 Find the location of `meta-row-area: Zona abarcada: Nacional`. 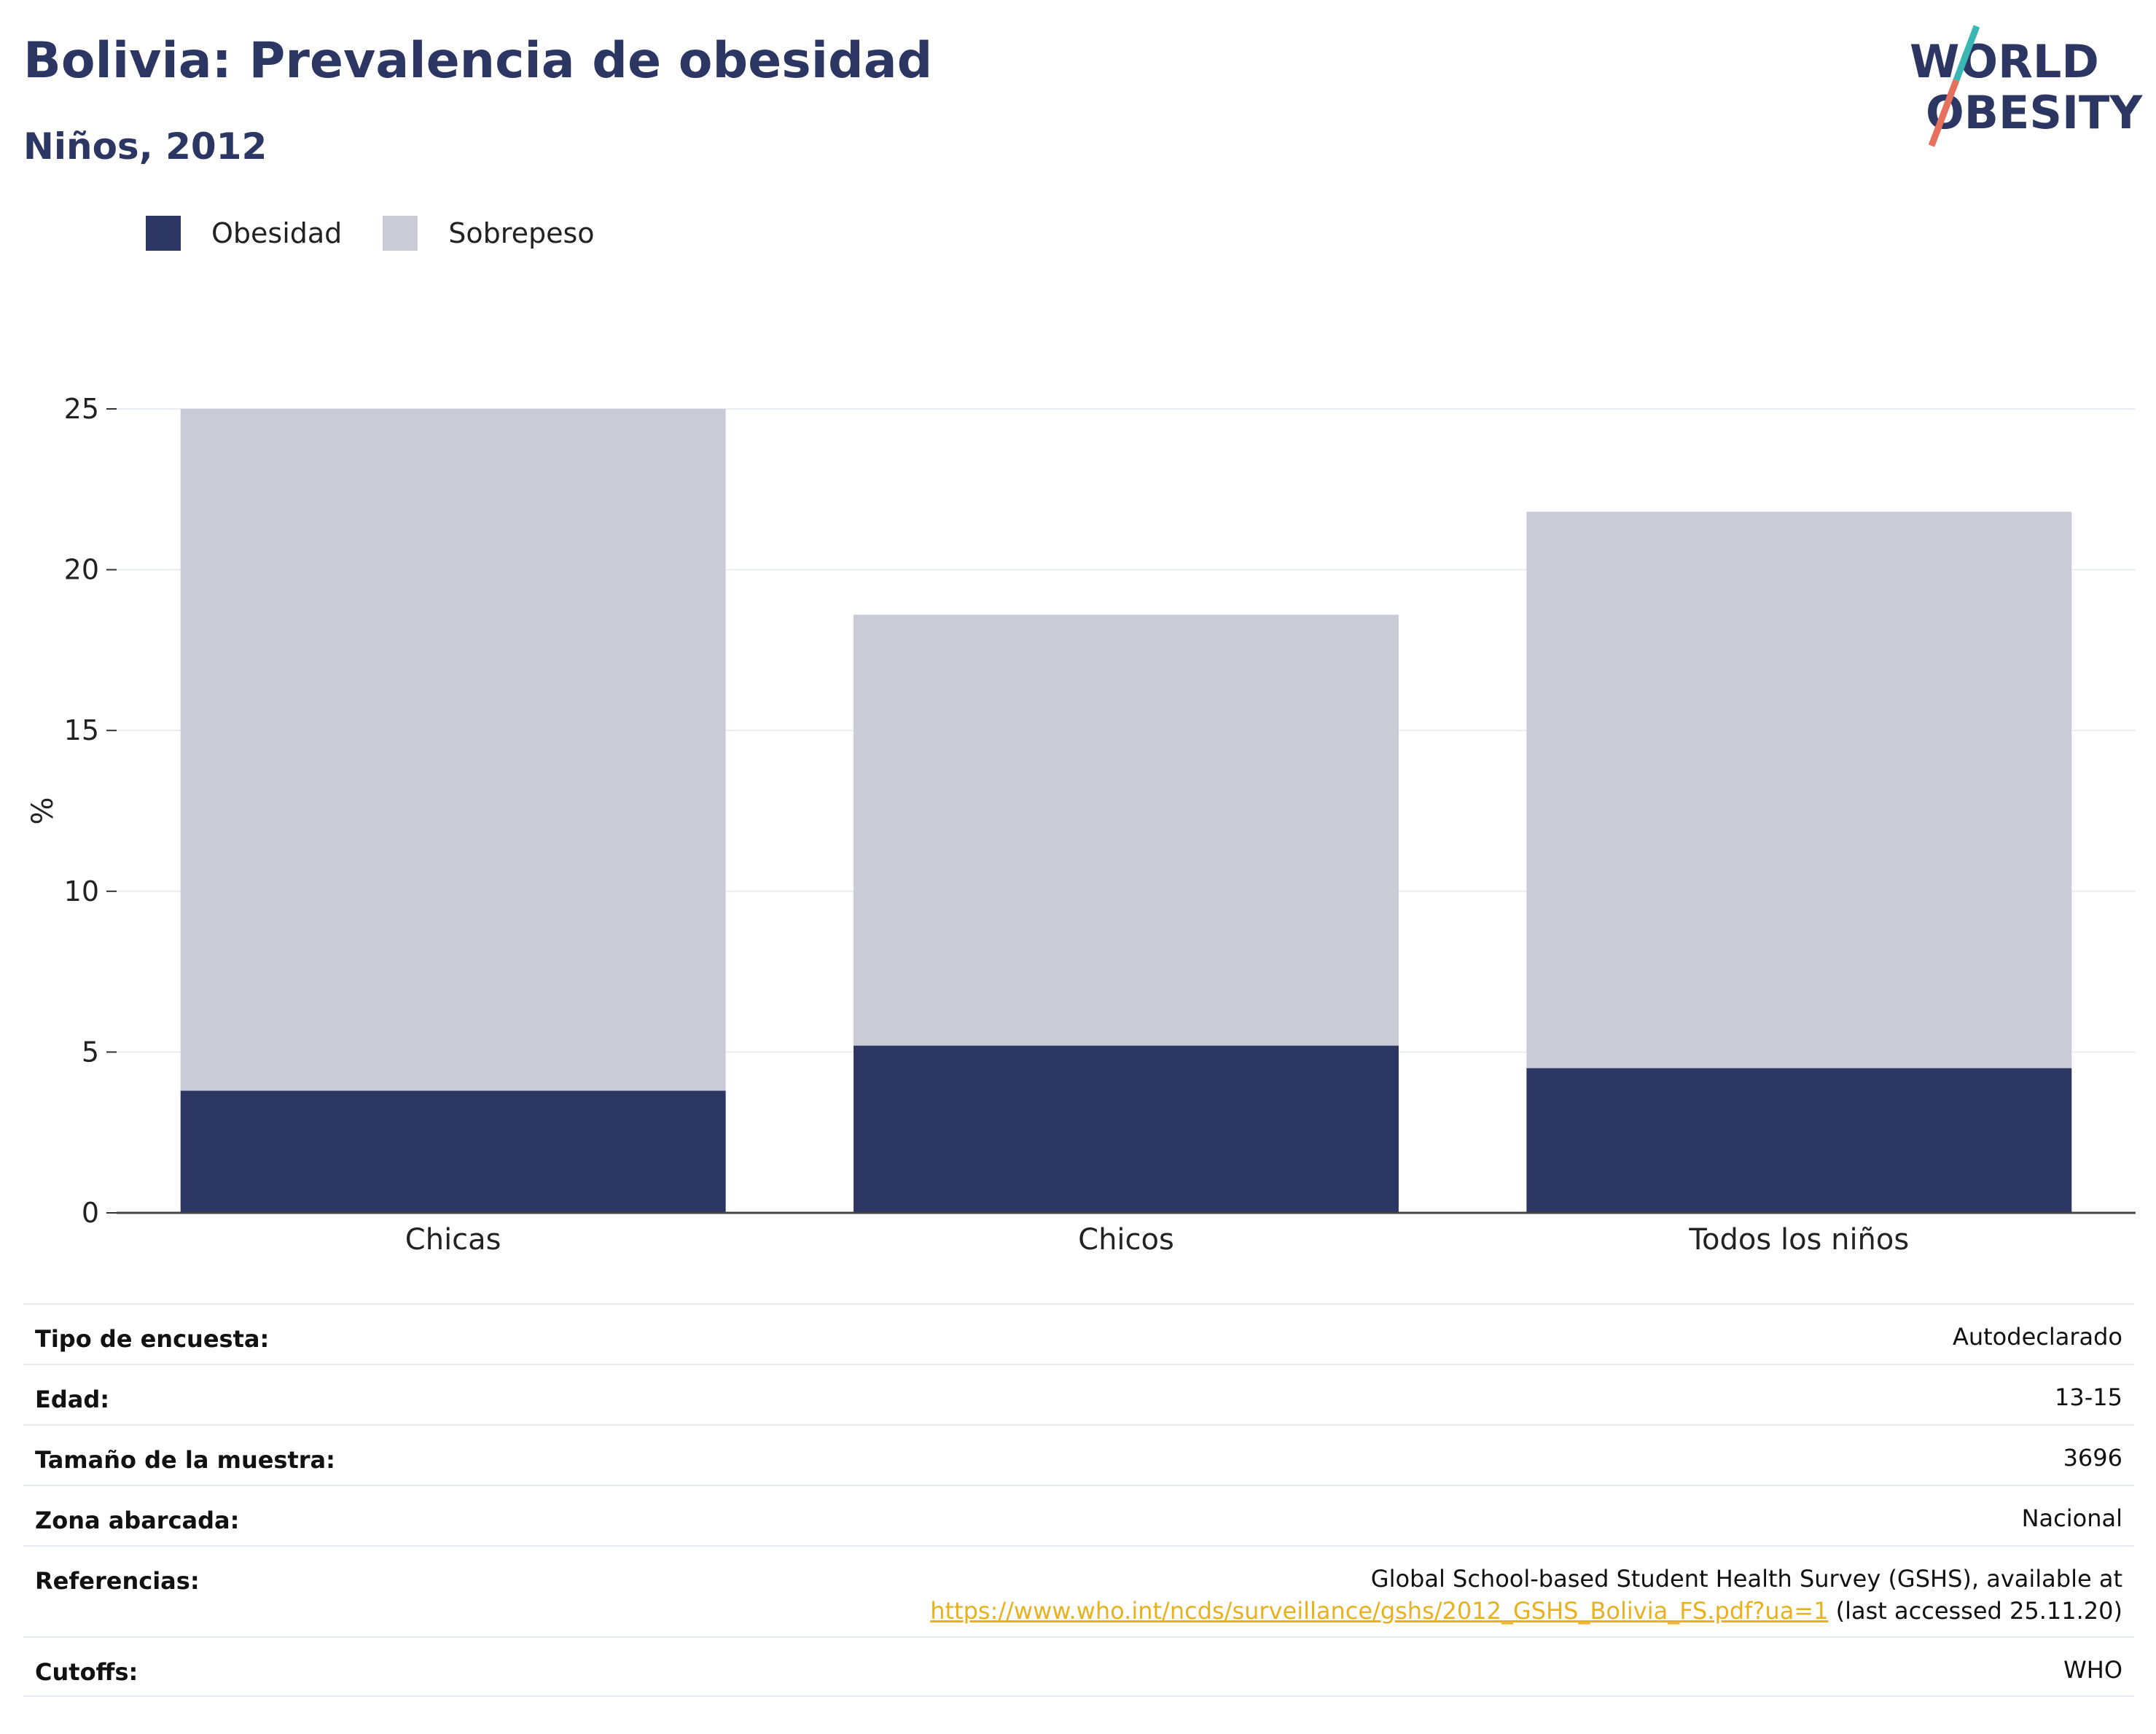

meta-row-area: Zona abarcada: Nacional is located at coordinates (1079, 1515).